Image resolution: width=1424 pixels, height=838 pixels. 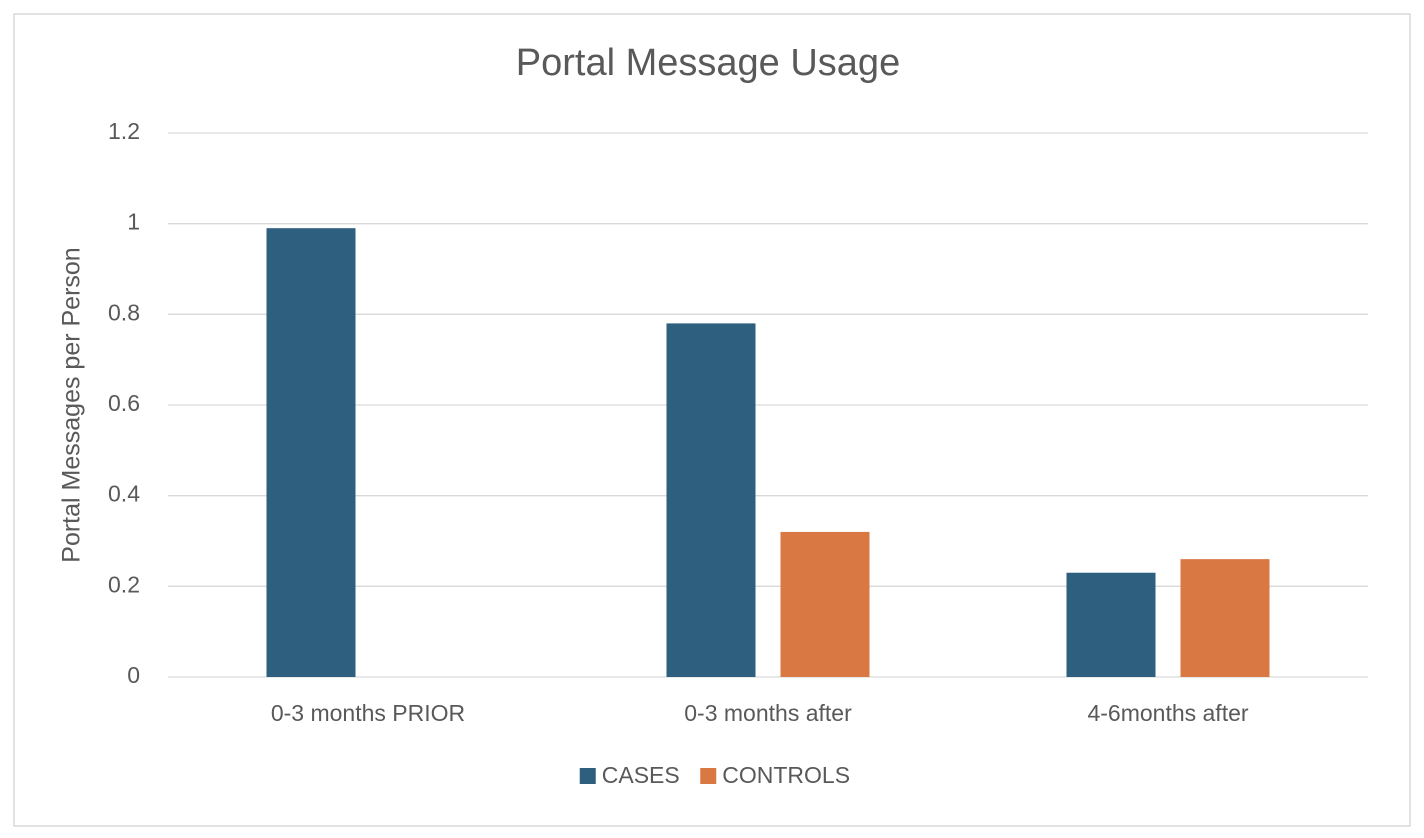 I want to click on y-tick-label: 0.6, so click(x=124, y=403).